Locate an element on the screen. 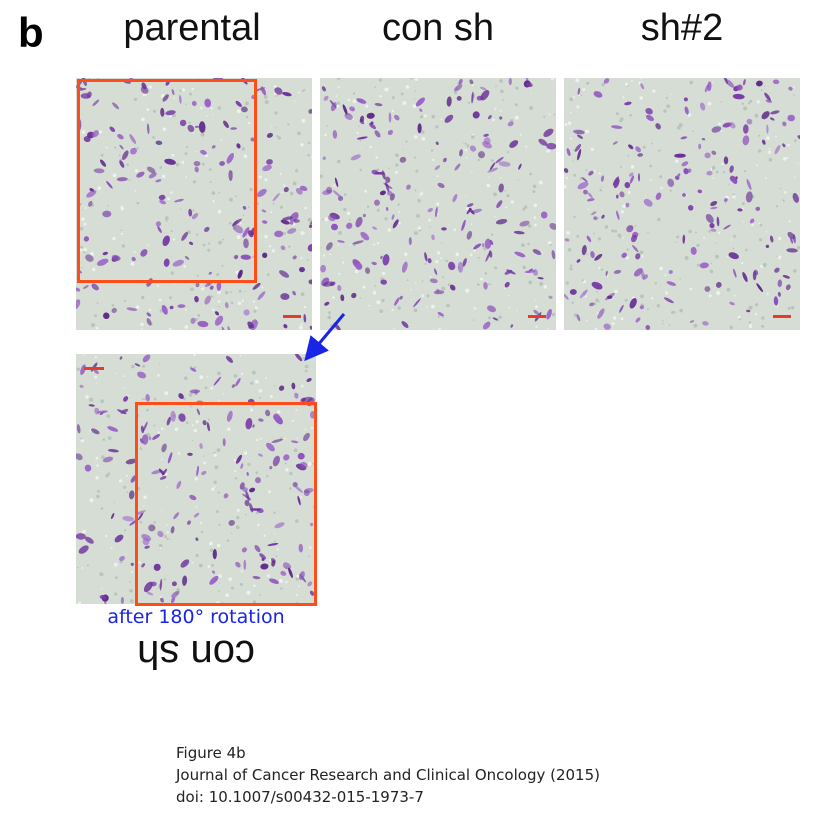 The width and height of the screenshot is (813, 831). scale-bar-con-sh is located at coordinates (537, 316).